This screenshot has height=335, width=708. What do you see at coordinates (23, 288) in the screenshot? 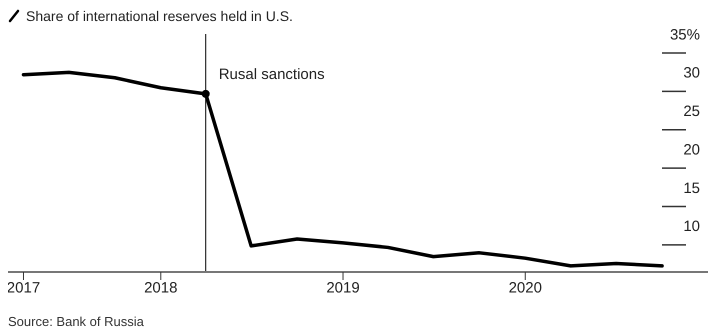
I see `x-tick-label: 2017` at bounding box center [23, 288].